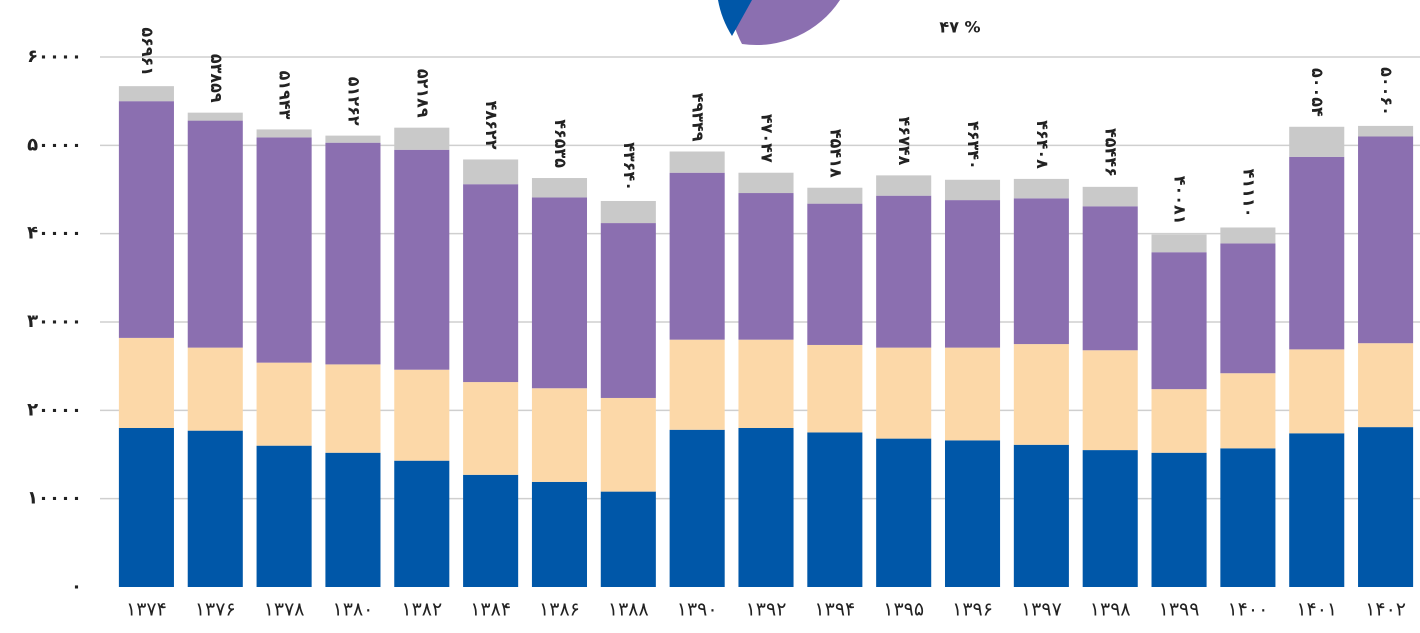 Image resolution: width=1420 pixels, height=633 pixels. I want to click on x-tick-label: ۱۳۸۲, so click(421, 610).